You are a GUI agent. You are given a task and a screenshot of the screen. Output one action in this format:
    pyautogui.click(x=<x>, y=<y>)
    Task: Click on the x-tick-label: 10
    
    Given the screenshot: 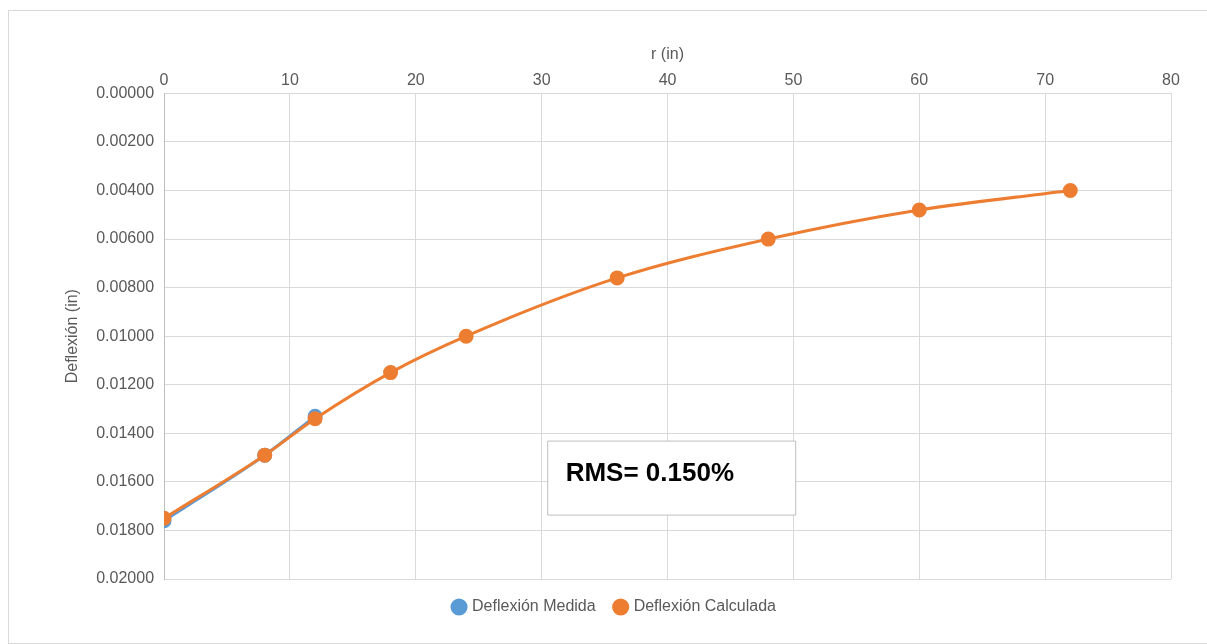 What is the action you would take?
    pyautogui.click(x=290, y=80)
    